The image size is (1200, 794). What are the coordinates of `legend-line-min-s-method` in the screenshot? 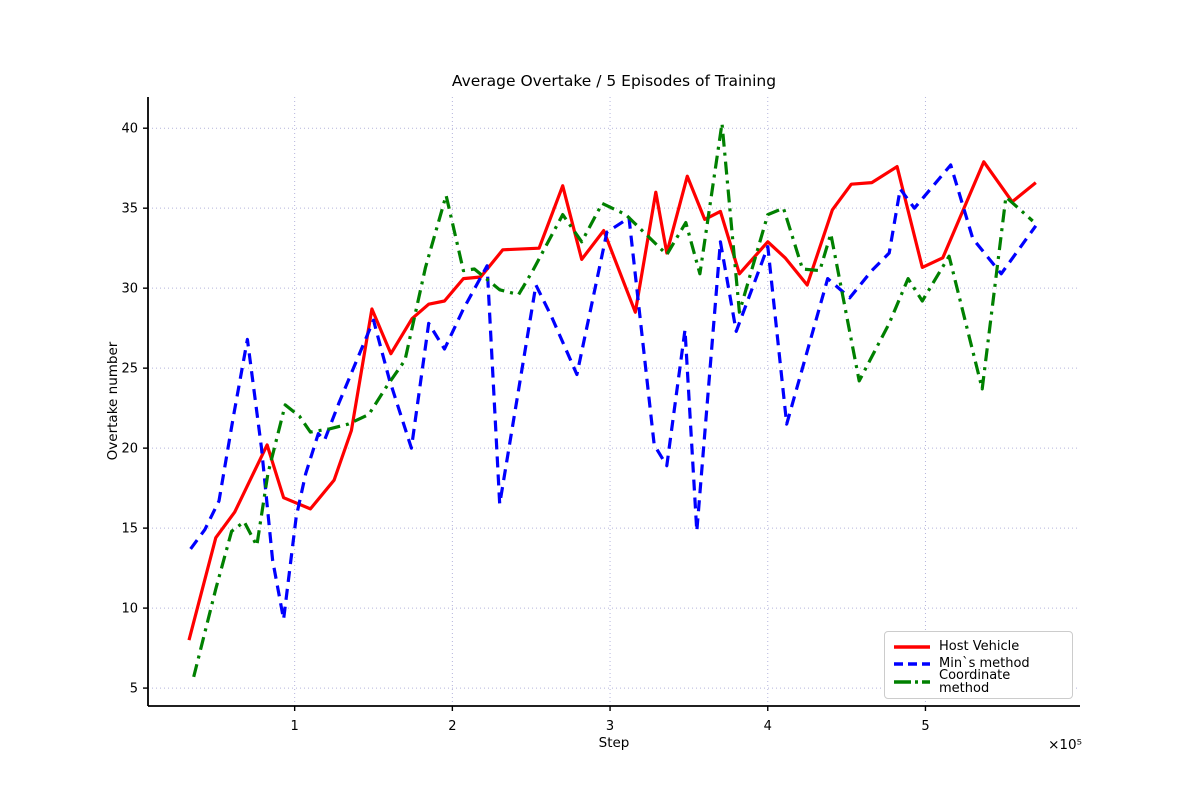 It's located at (912, 663).